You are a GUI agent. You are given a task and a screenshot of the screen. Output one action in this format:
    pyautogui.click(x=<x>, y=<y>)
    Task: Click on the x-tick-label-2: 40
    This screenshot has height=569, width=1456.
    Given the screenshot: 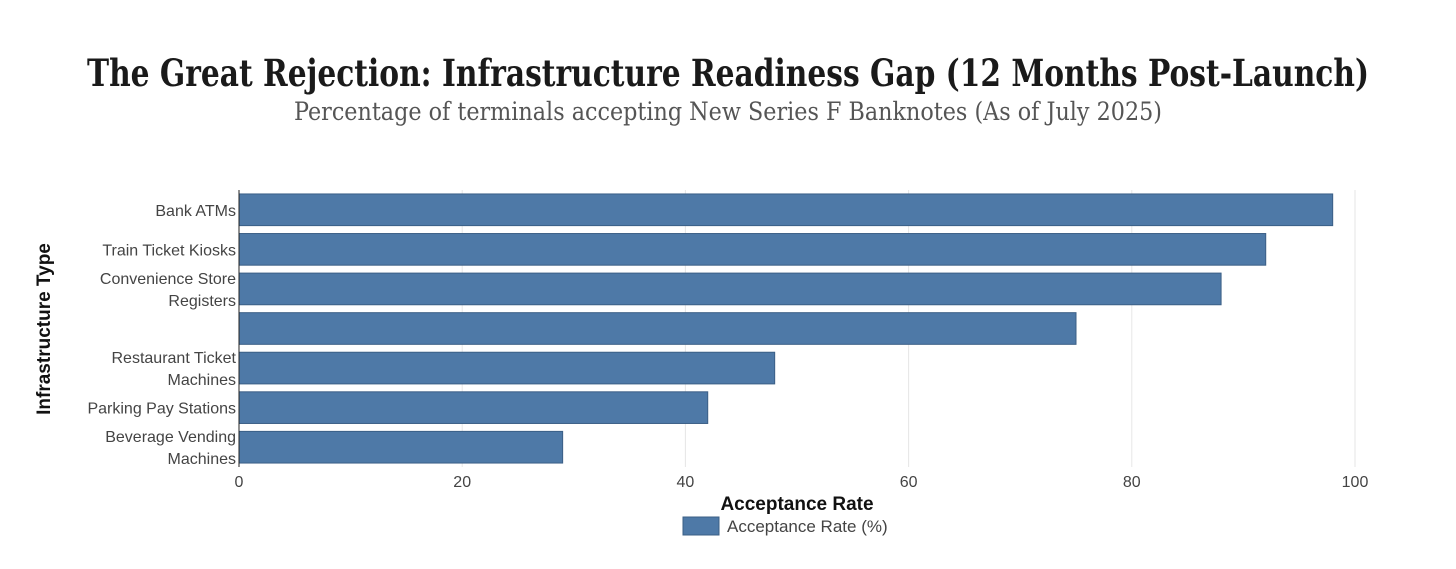 What is the action you would take?
    pyautogui.click(x=686, y=482)
    